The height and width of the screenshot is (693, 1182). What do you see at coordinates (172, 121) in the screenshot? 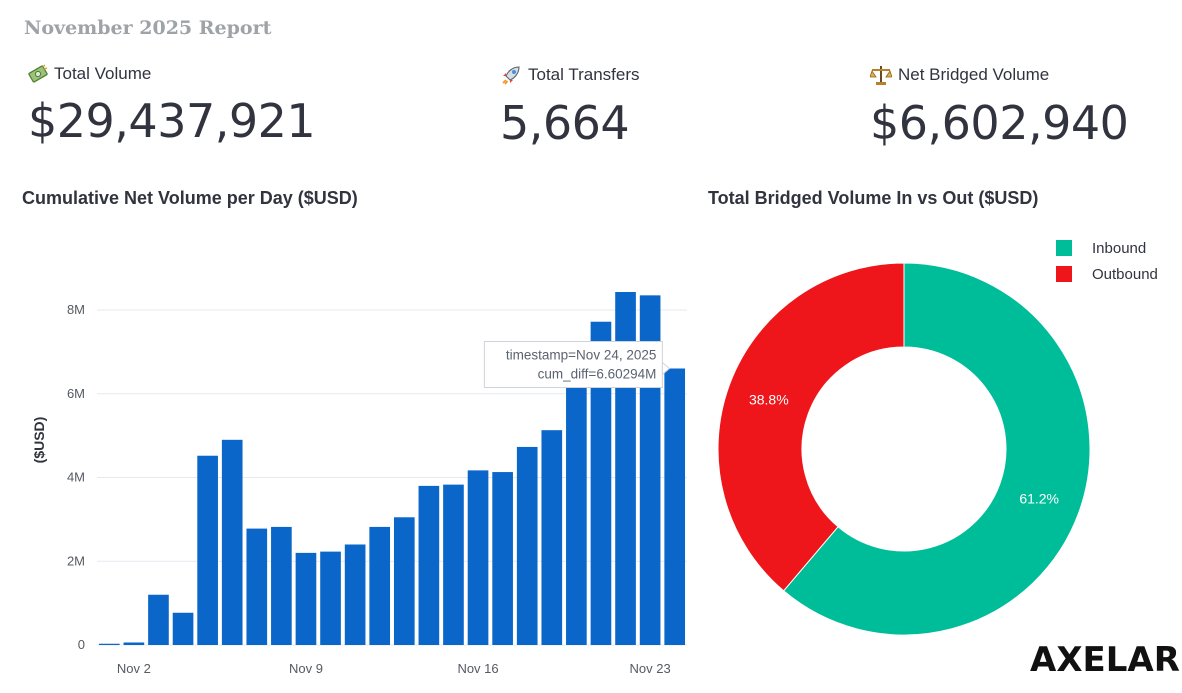
I see `metric-total-volume-value: $29,437,921` at bounding box center [172, 121].